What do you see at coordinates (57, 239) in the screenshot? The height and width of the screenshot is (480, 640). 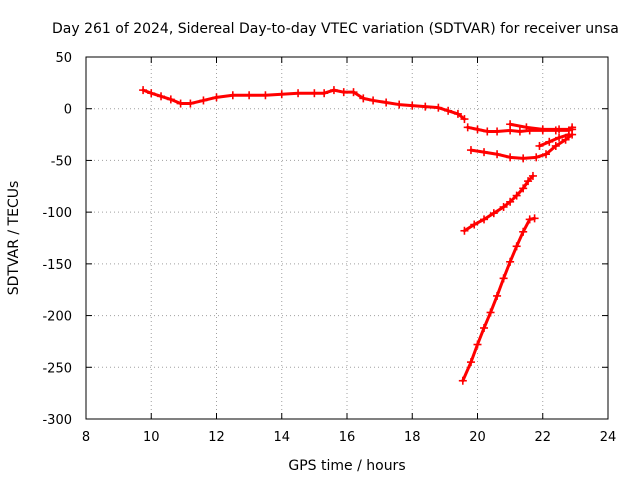 I see `y-tick-labels: 50 0 -50 -100 -150 -200 -250 -300` at bounding box center [57, 239].